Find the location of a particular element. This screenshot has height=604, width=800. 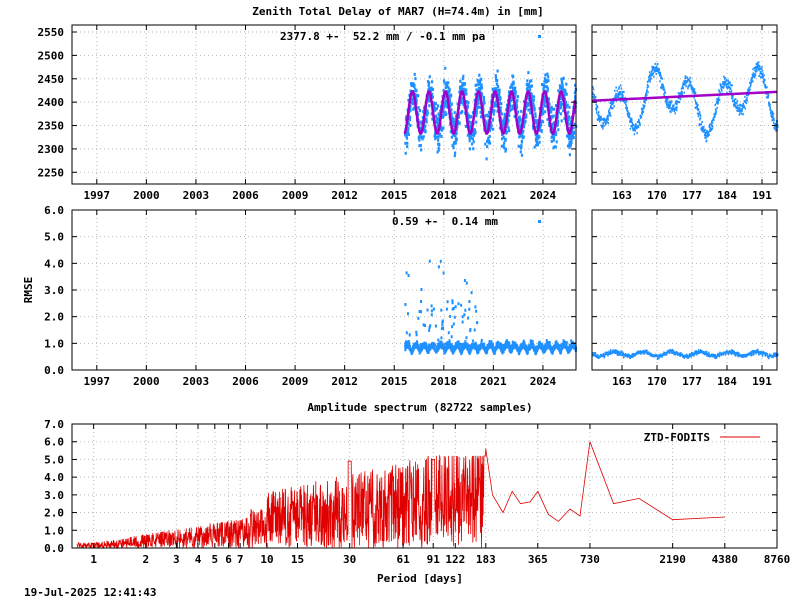

rmse-recent-panel: 163 170 177 184 191 is located at coordinates (685, 298).